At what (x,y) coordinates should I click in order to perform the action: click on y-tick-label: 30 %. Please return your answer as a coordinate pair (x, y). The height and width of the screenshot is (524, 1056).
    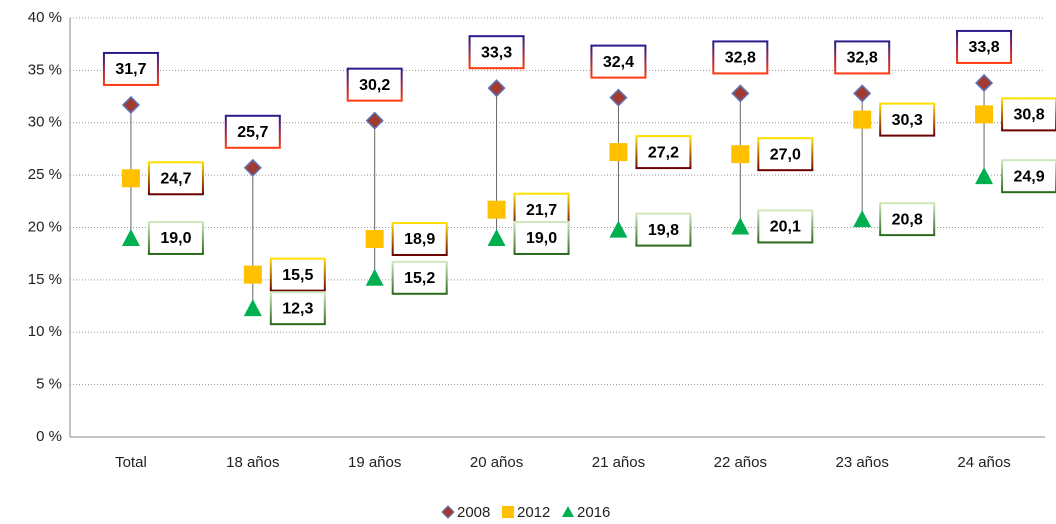
    Looking at the image, I should click on (45, 122).